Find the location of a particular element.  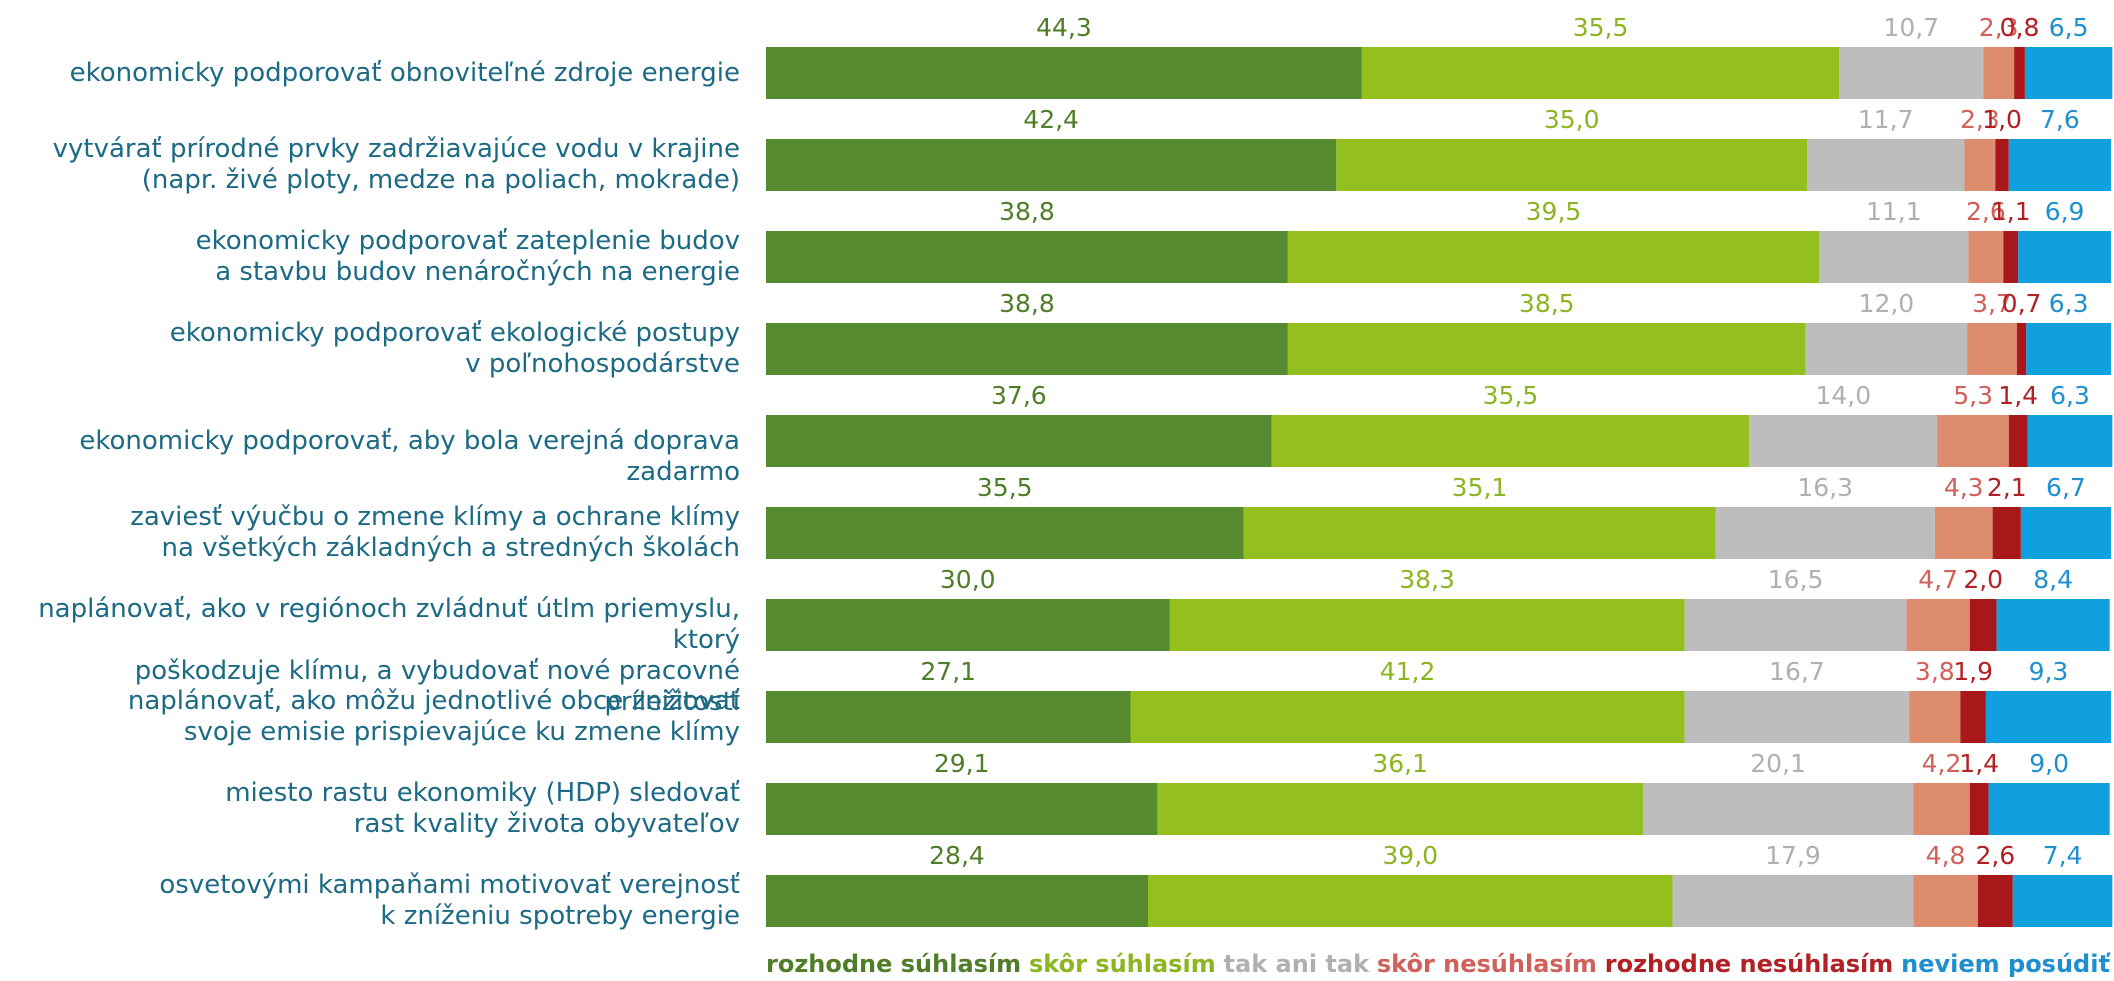

value-label: 6,7 is located at coordinates (2066, 487).